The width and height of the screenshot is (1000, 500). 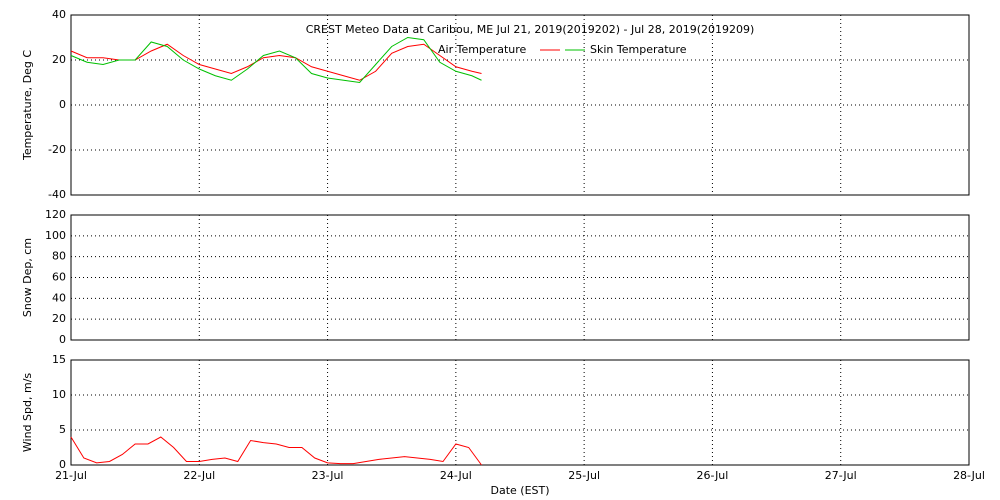 I want to click on x-tick-label: 24-Jul, so click(x=456, y=475).